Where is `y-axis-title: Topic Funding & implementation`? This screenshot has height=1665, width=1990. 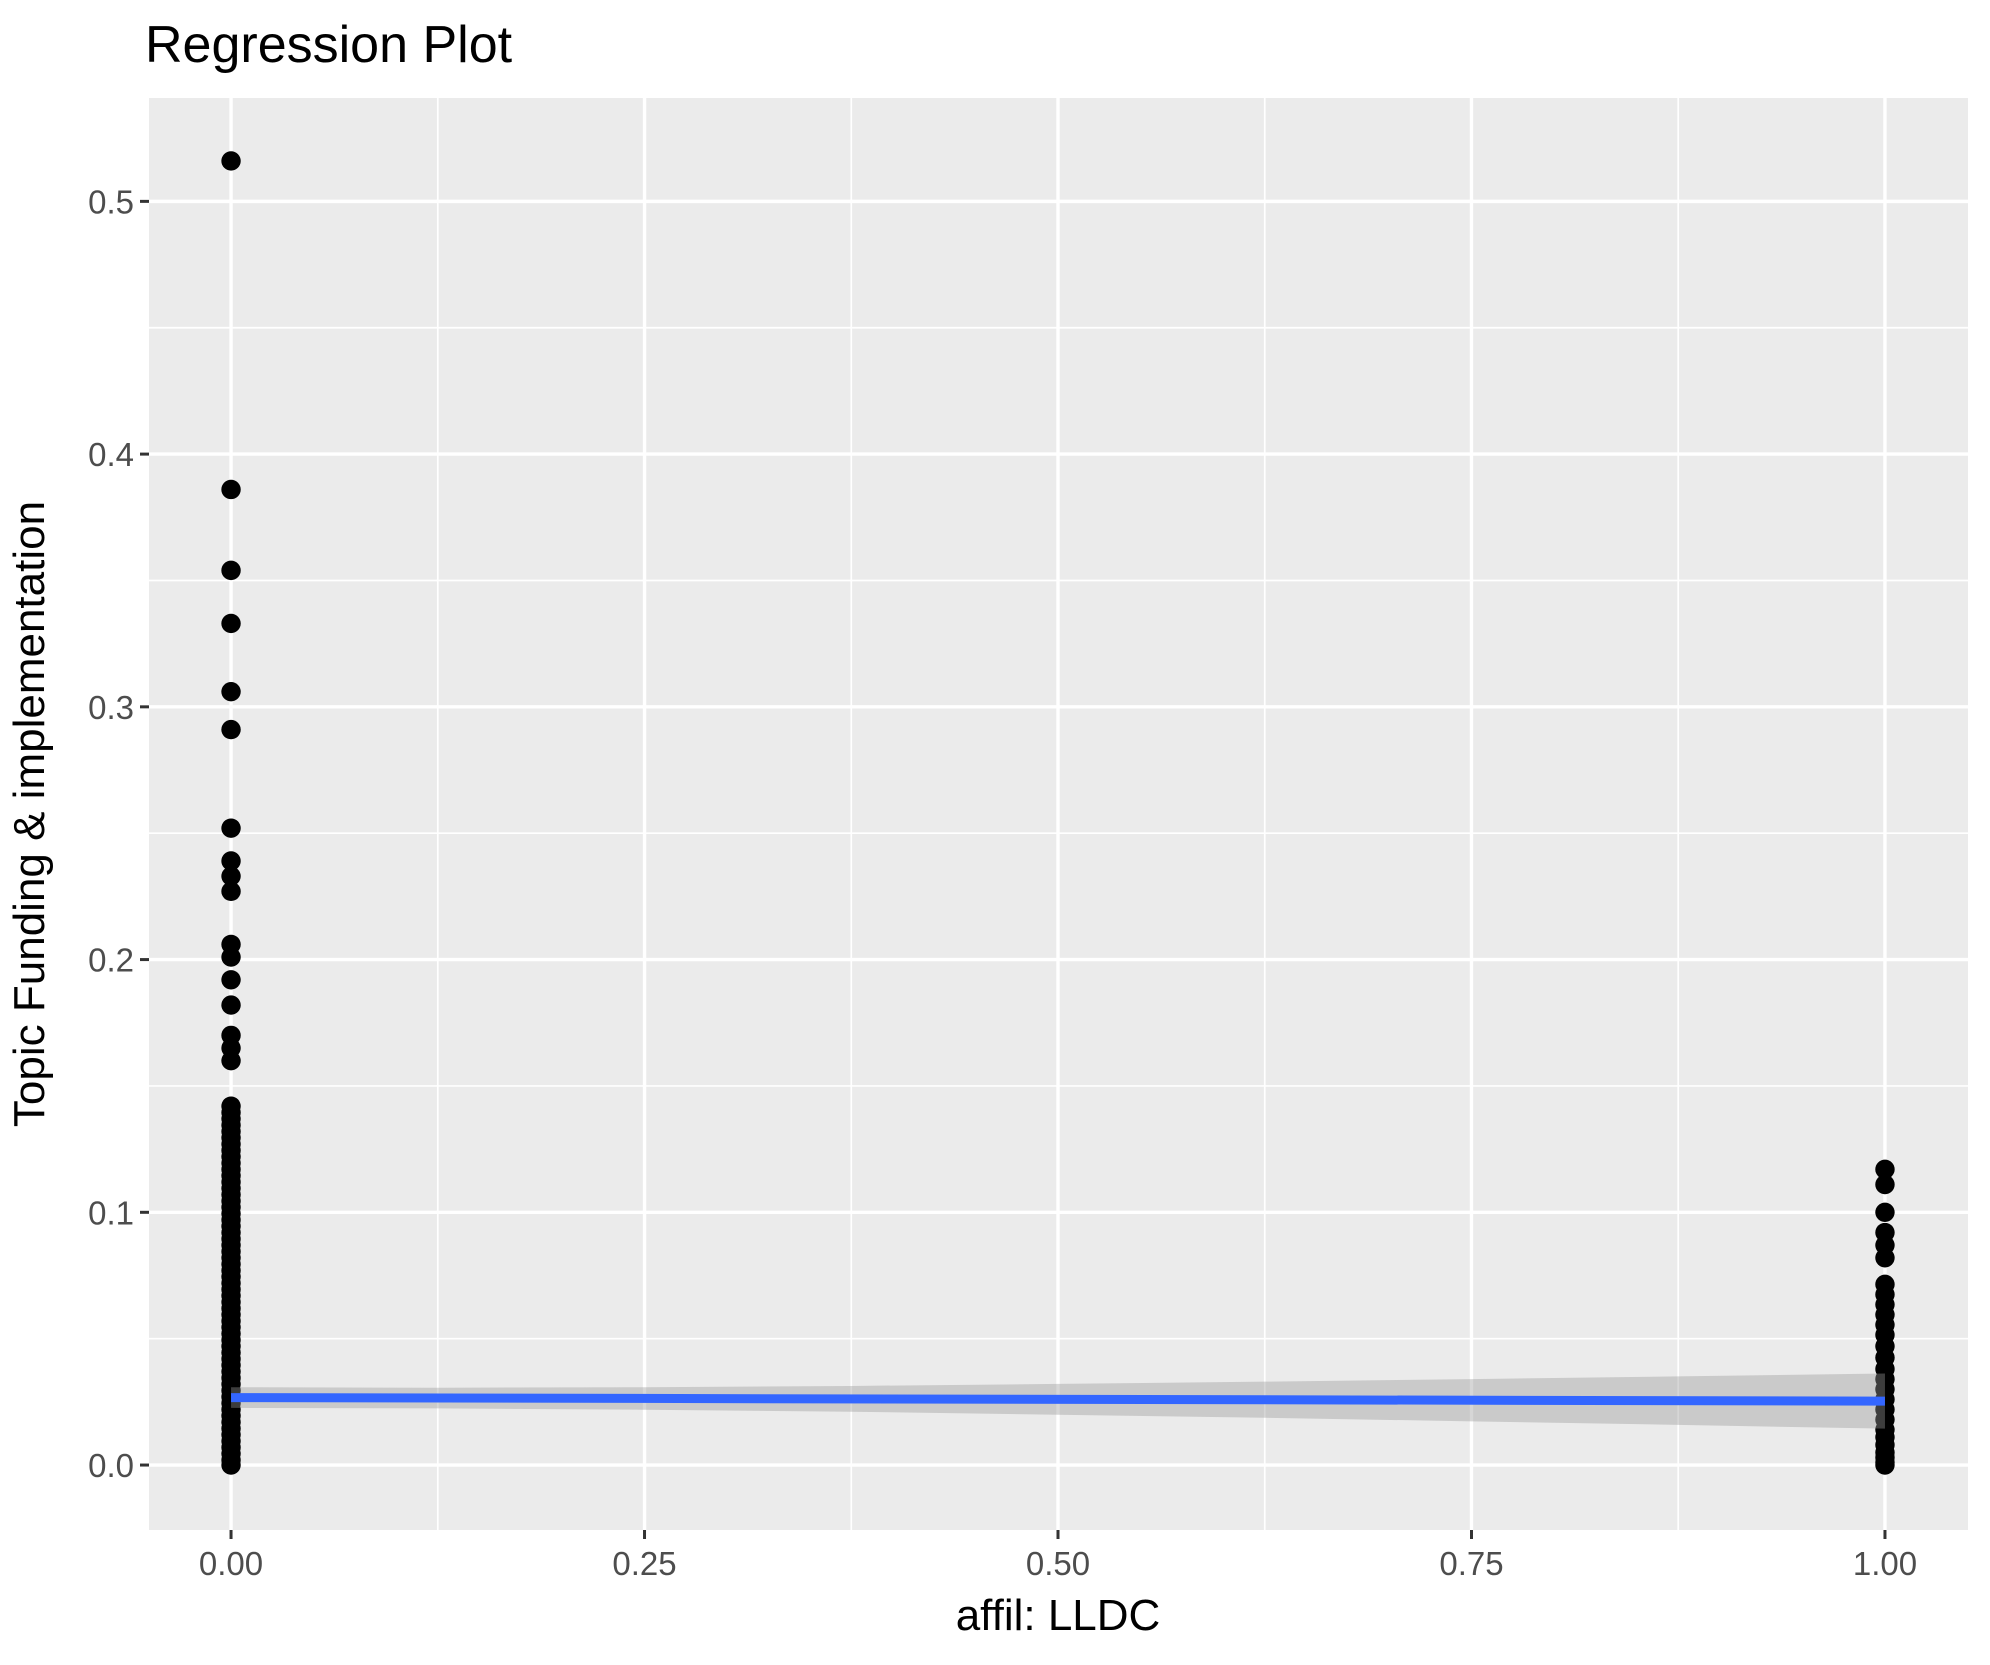
y-axis-title: Topic Funding & implementation is located at coordinates (29, 814).